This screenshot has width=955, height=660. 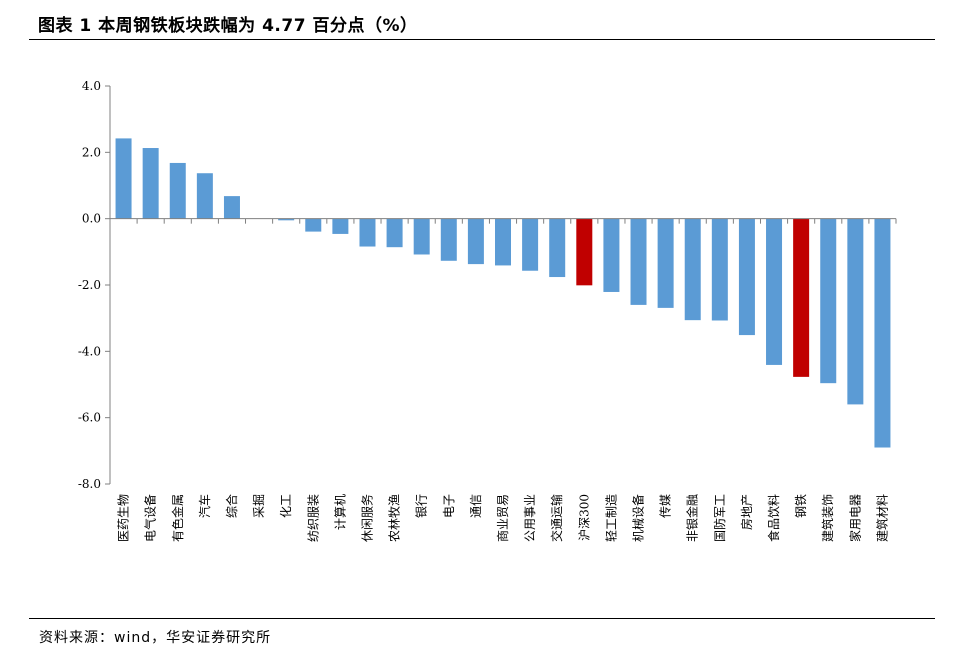 I want to click on category-label: 计算机, so click(x=339, y=512).